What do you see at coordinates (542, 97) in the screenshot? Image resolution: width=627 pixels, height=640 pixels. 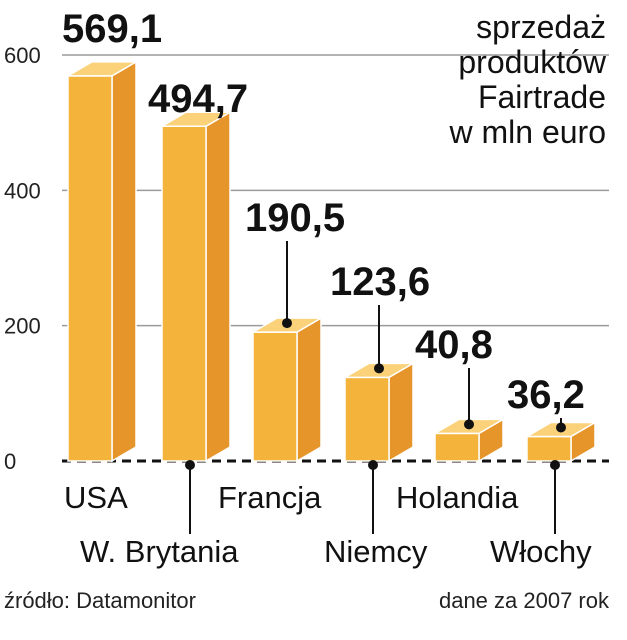 I see `chart-title-line-3: Fairtrade` at bounding box center [542, 97].